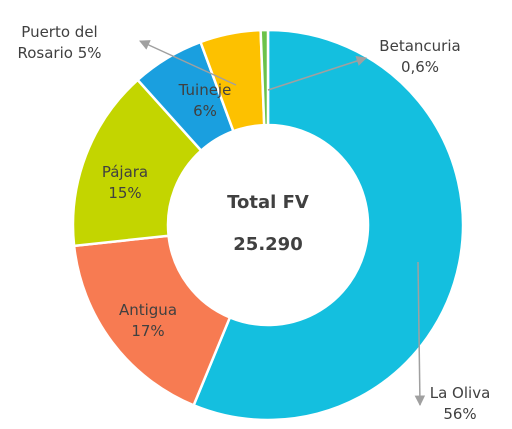 The height and width of the screenshot is (429, 512). What do you see at coordinates (460, 393) in the screenshot?
I see `category-name: La Oliva` at bounding box center [460, 393].